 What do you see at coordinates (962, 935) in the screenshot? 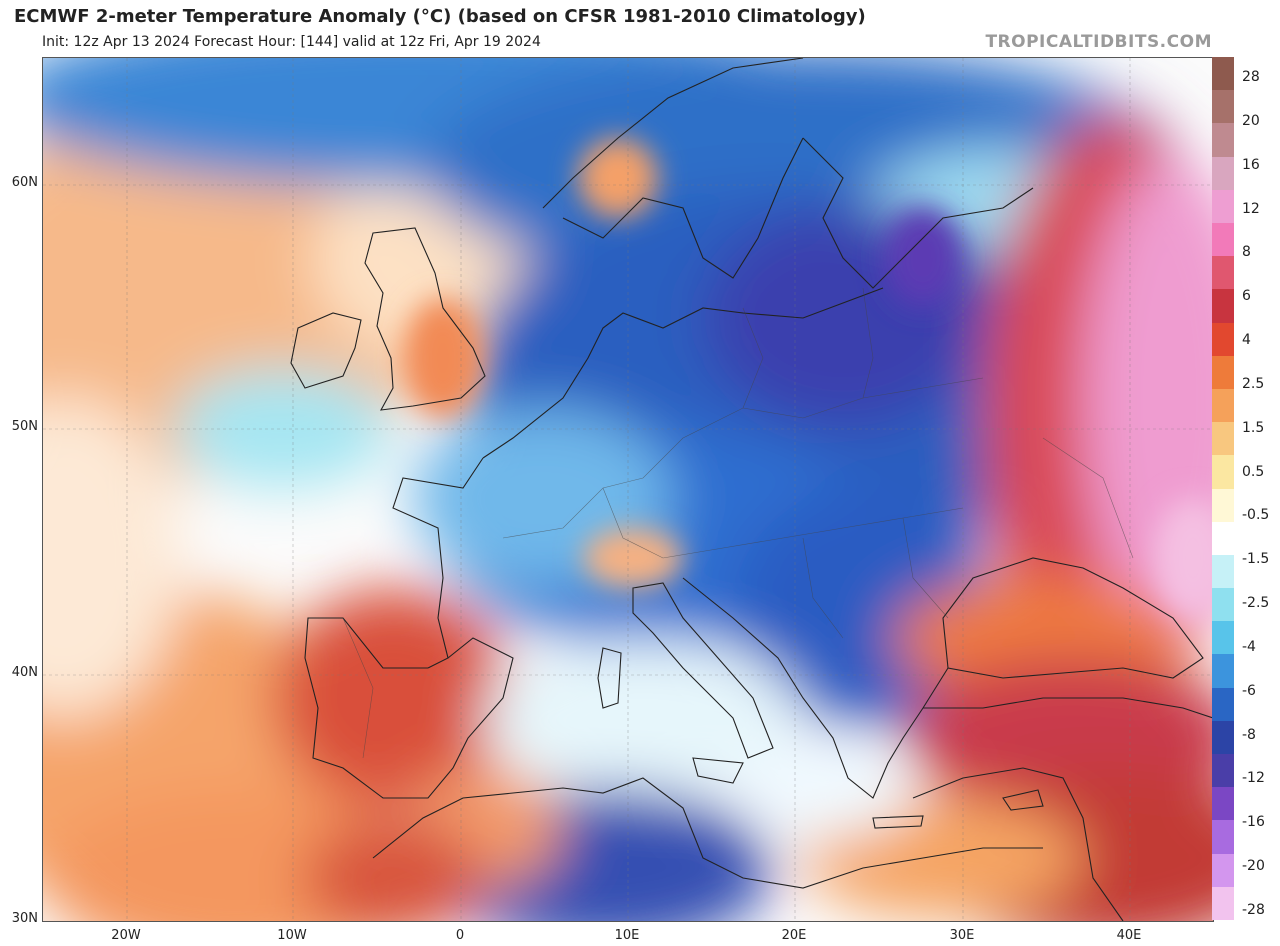
I see `lon-label-30e: 30E` at bounding box center [962, 935].